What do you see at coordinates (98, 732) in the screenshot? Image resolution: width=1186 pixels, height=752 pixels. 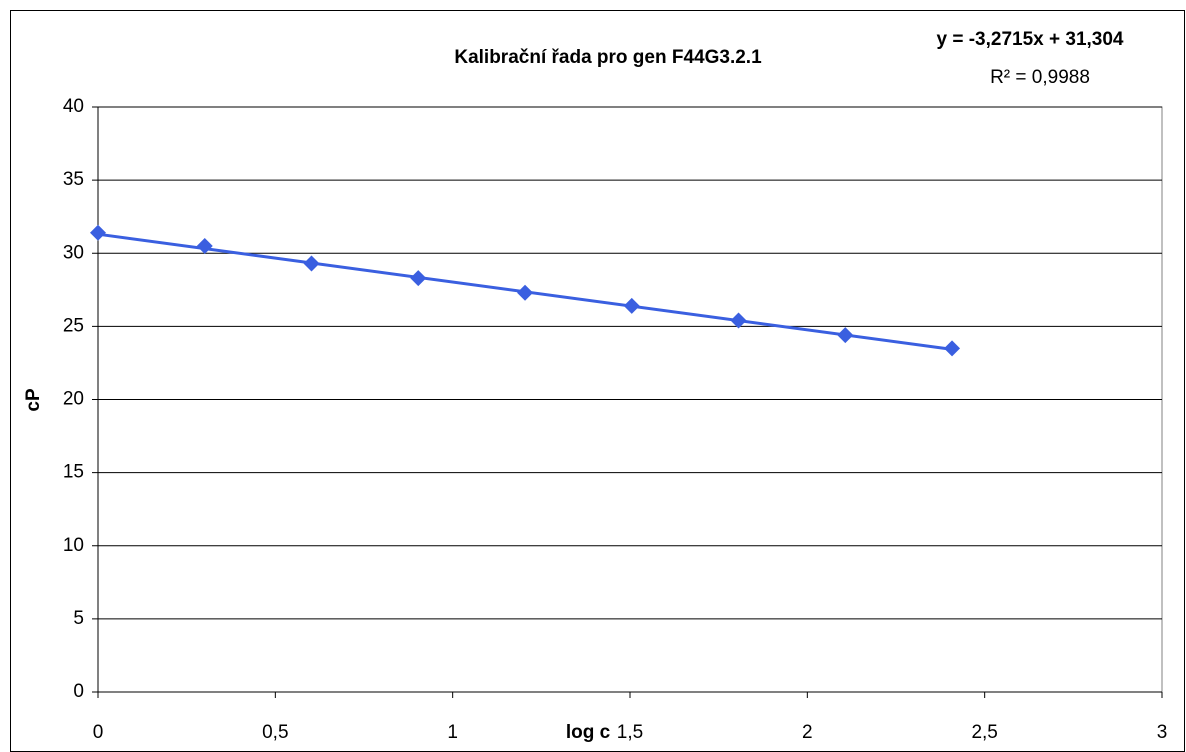 I see `x-tick-label: 0` at bounding box center [98, 732].